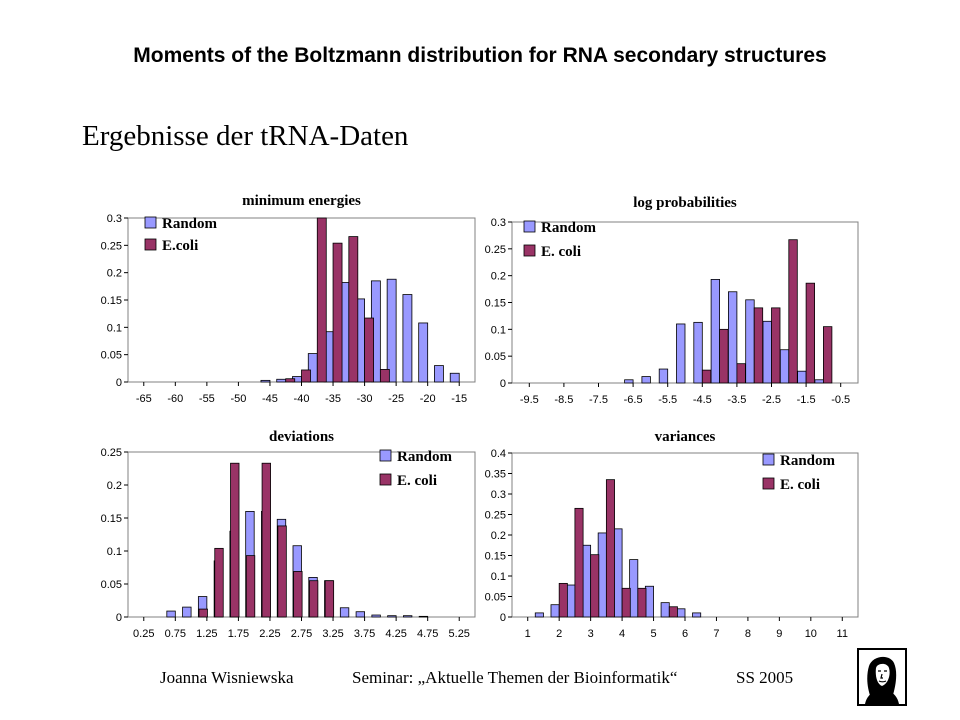 The image size is (960, 720). Describe the element at coordinates (301, 437) in the screenshot. I see `chart-title: deviations` at that location.